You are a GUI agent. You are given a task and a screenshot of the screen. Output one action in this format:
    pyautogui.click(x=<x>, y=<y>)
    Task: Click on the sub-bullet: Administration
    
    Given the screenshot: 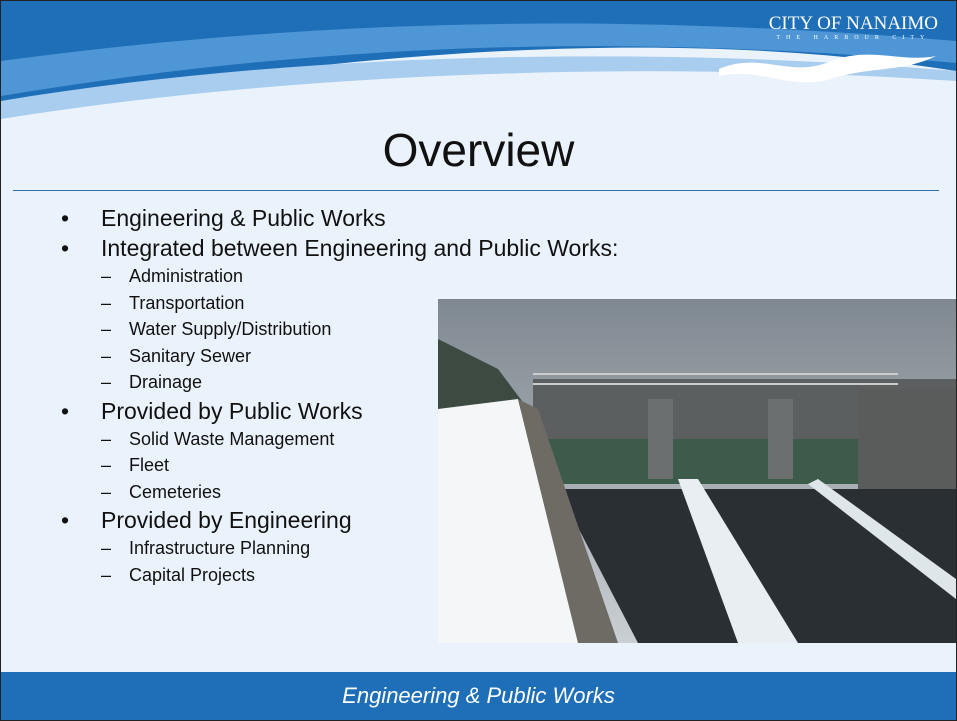 What is the action you would take?
    pyautogui.click(x=339, y=276)
    